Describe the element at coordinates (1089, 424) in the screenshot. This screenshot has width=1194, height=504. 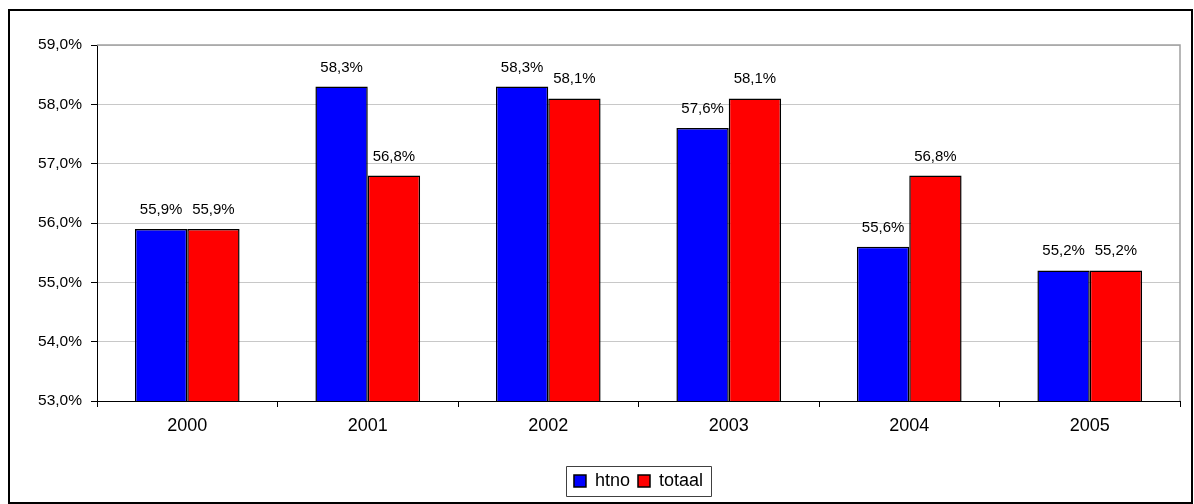
I see `x-tick-label: 2005` at that location.